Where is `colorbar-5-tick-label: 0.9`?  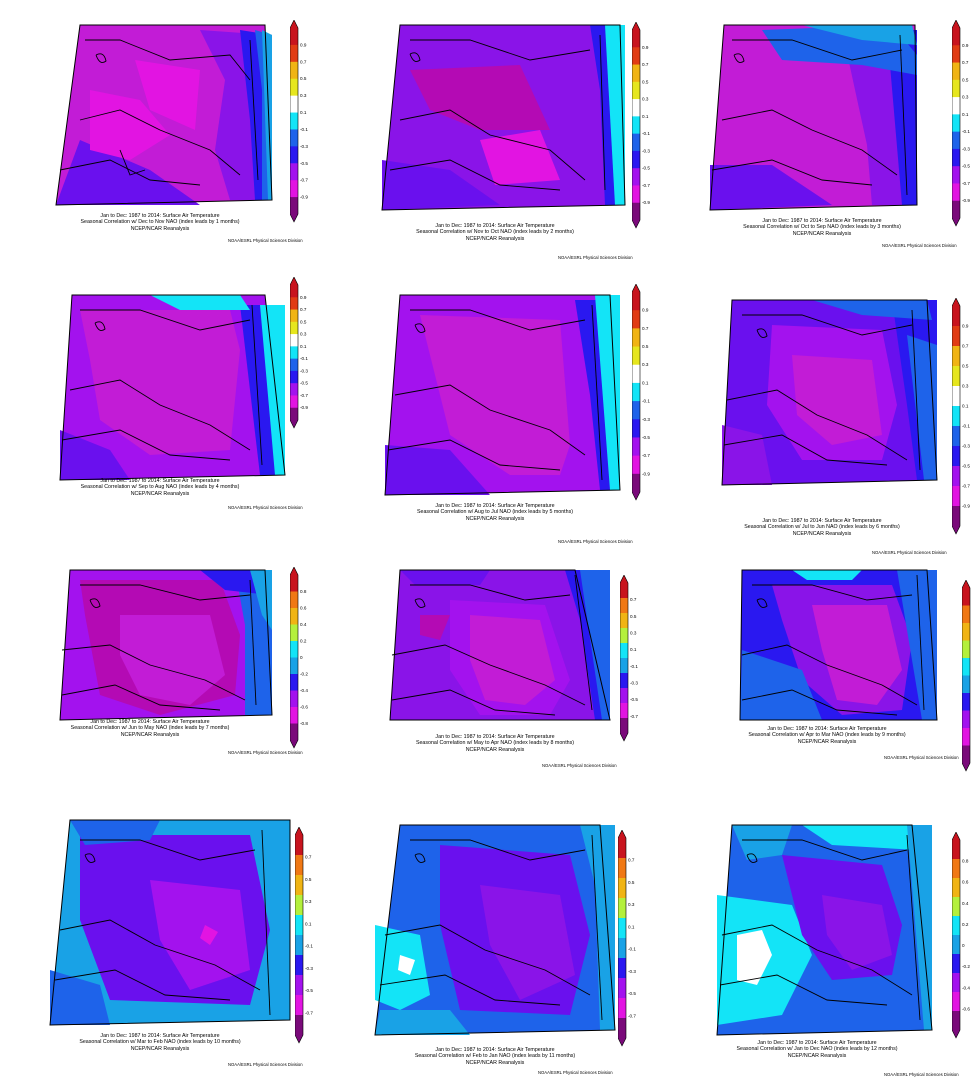 colorbar-5-tick-label: 0.9 is located at coordinates (645, 310).